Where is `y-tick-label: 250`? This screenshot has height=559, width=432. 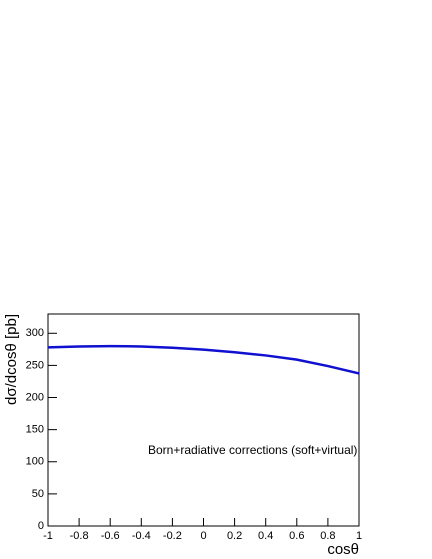 y-tick-label: 250 is located at coordinates (35, 365).